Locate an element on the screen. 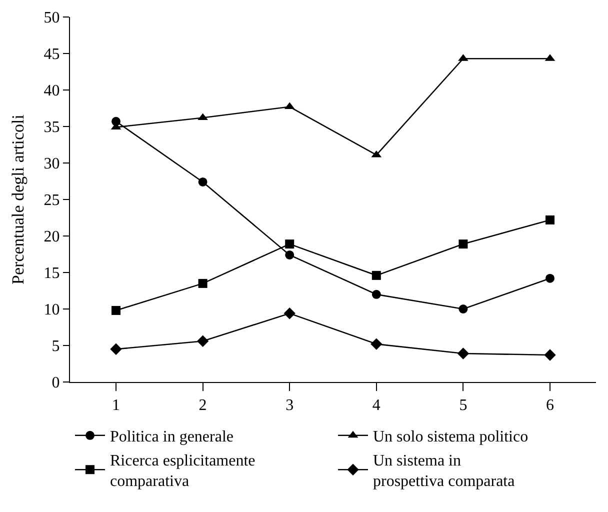  y-tick-label: 25 is located at coordinates (52, 201).